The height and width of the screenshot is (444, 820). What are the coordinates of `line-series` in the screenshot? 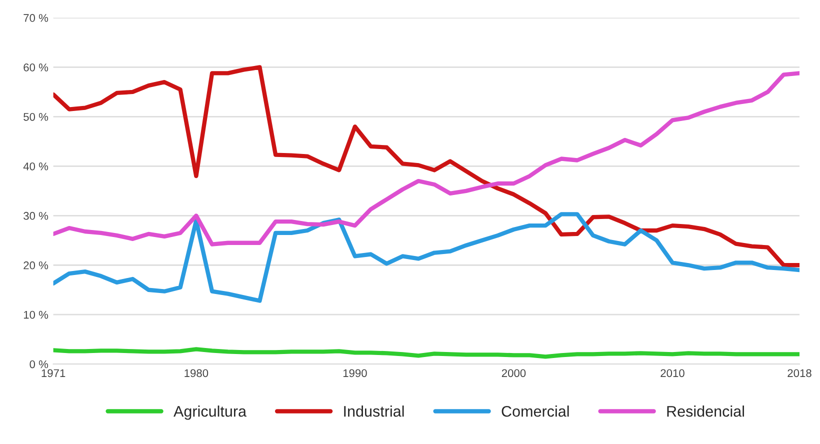 It's located at (426, 353).